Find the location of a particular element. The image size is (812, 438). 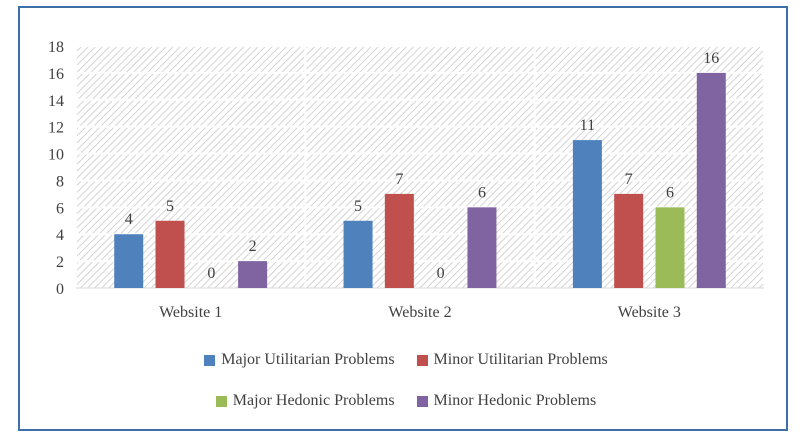

y-tick-label: 2 is located at coordinates (60, 262).